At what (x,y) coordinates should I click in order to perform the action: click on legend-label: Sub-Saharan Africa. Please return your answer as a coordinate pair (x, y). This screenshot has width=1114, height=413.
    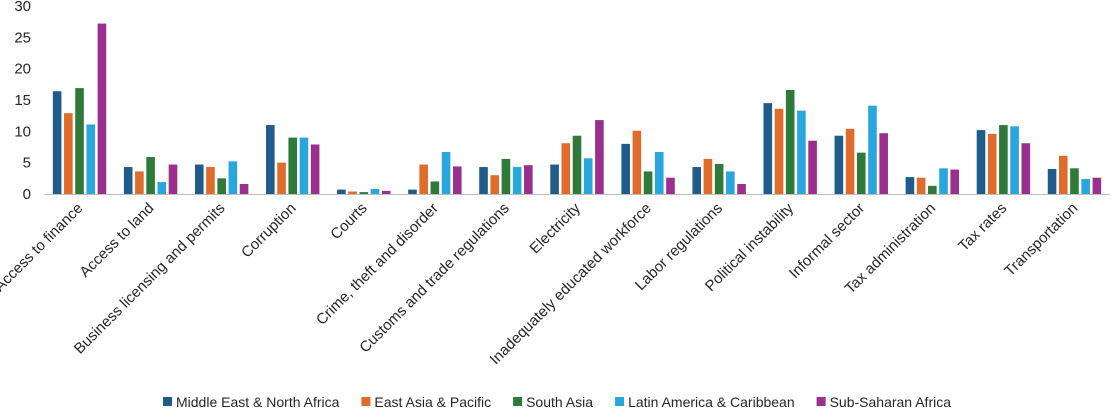
    Looking at the image, I should click on (891, 402).